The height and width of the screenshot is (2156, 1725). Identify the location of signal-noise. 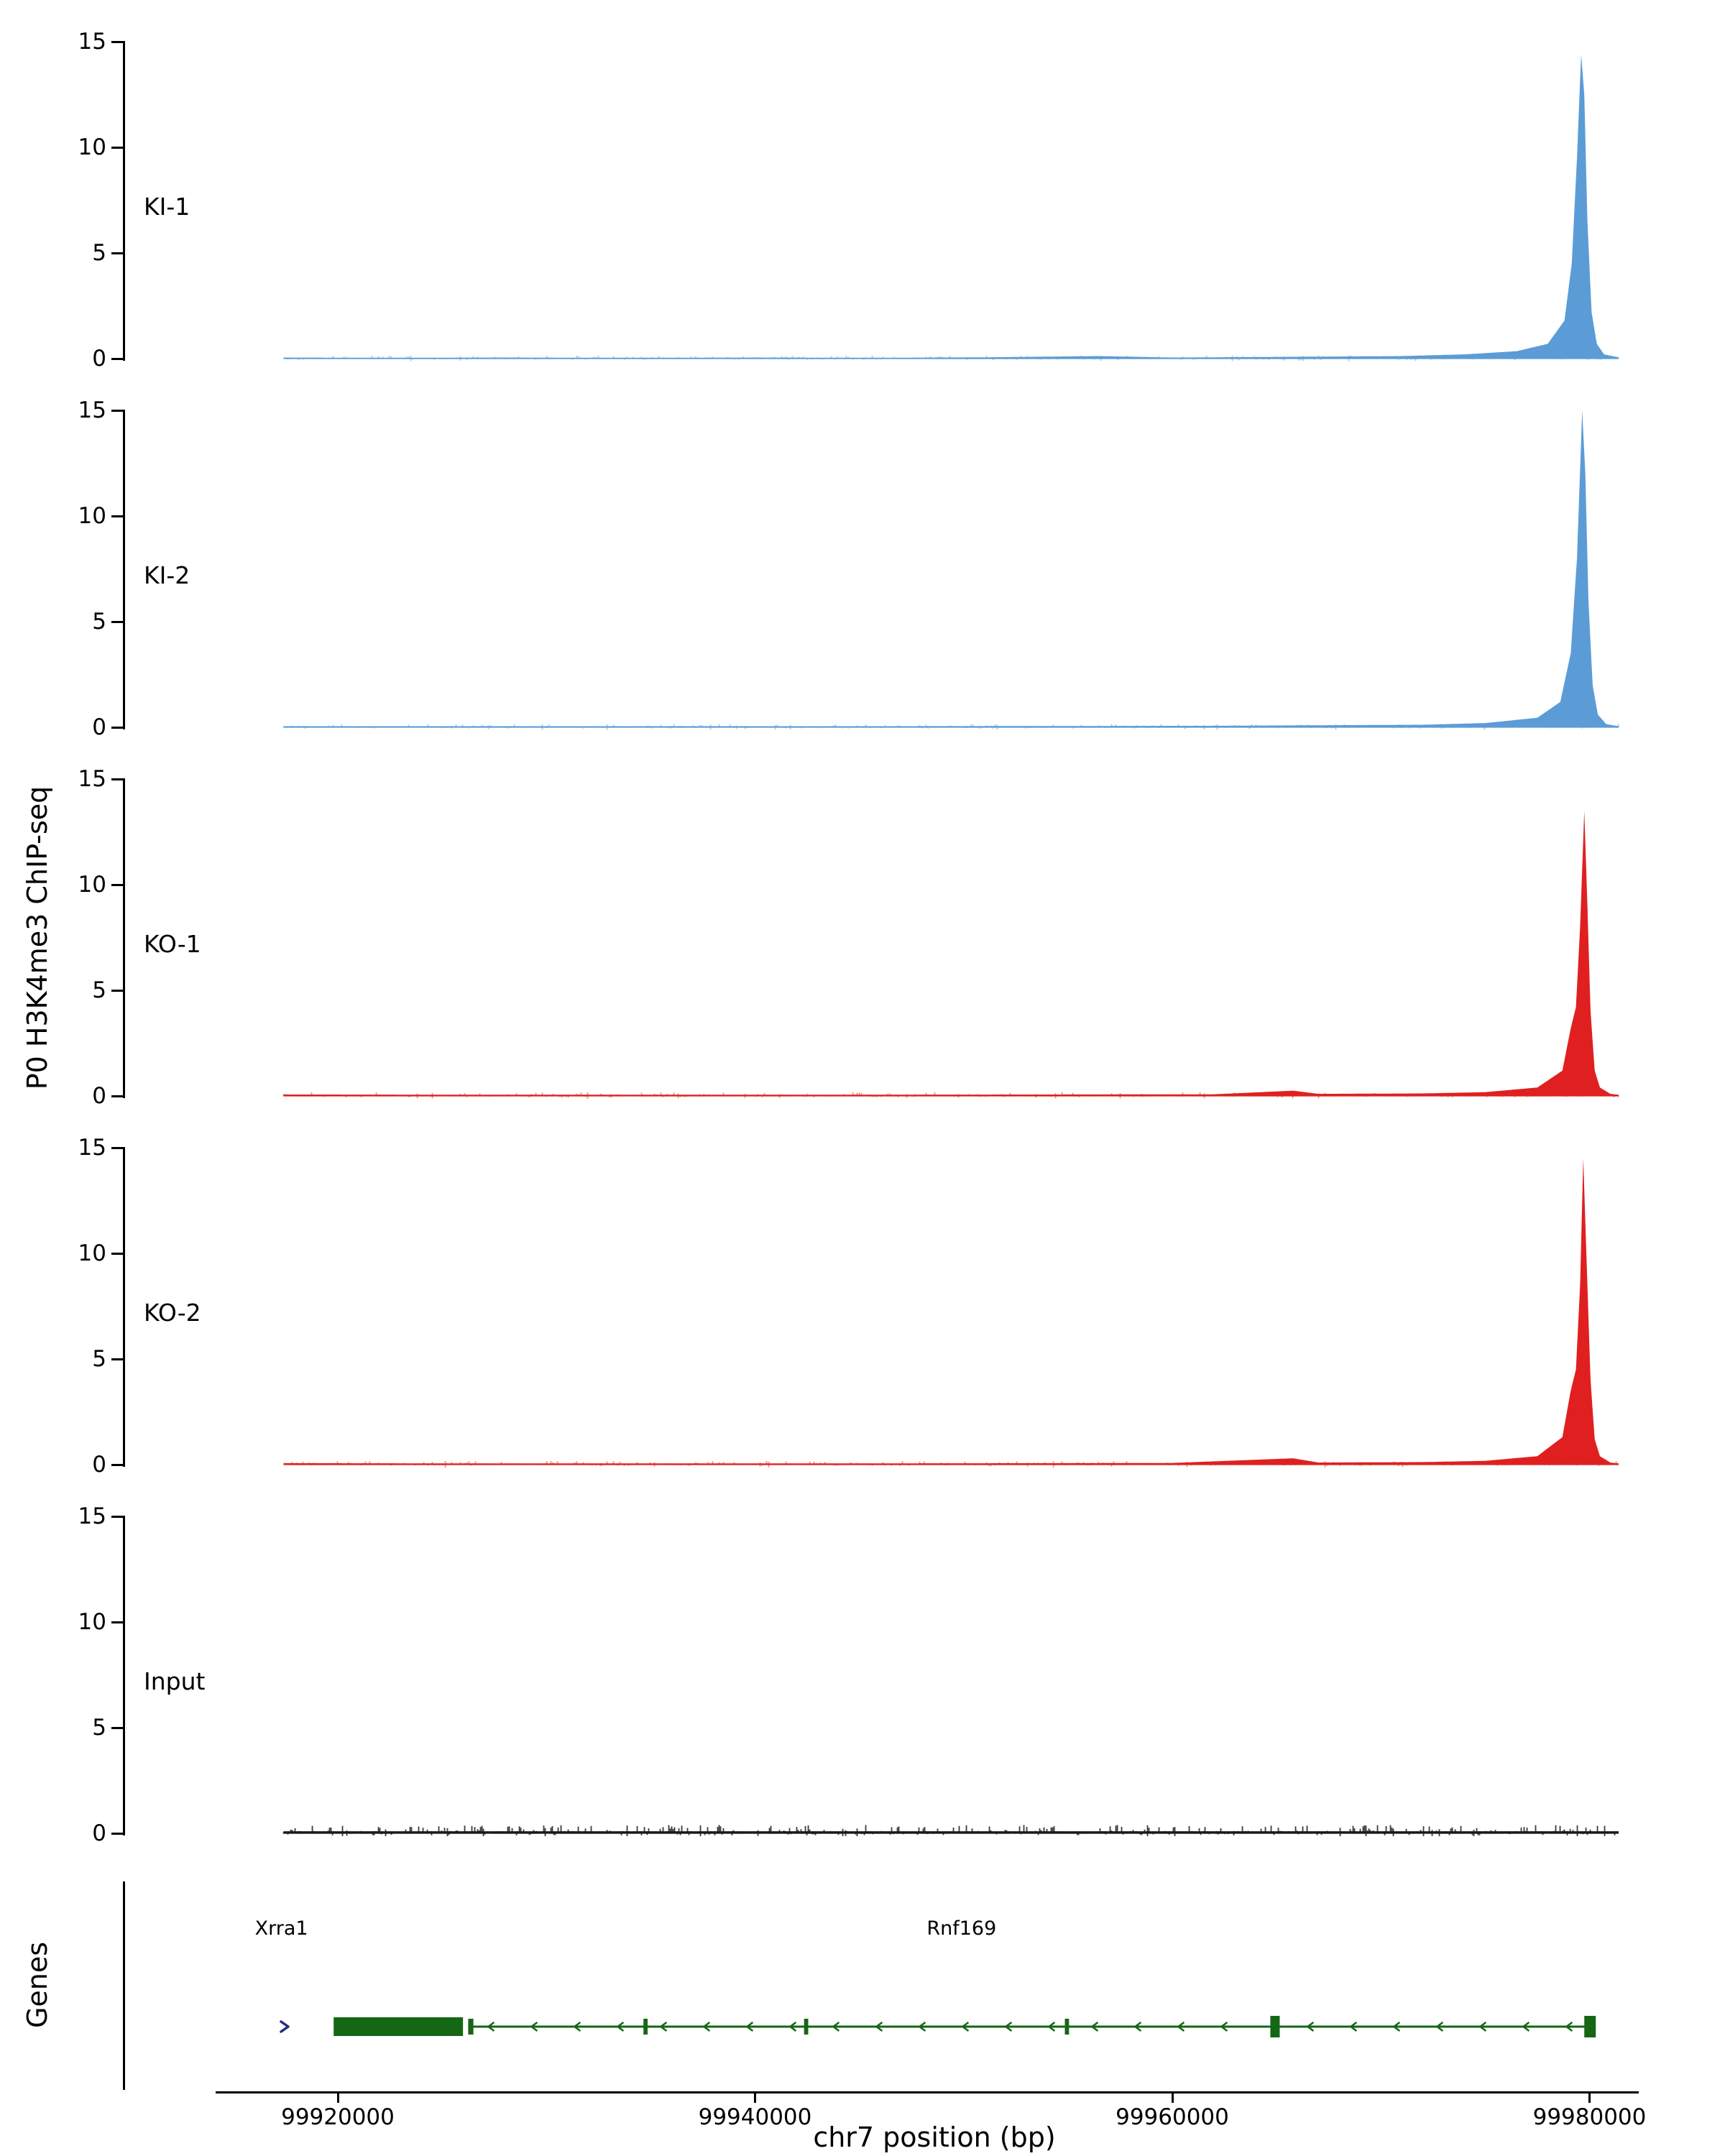
(949, 1831).